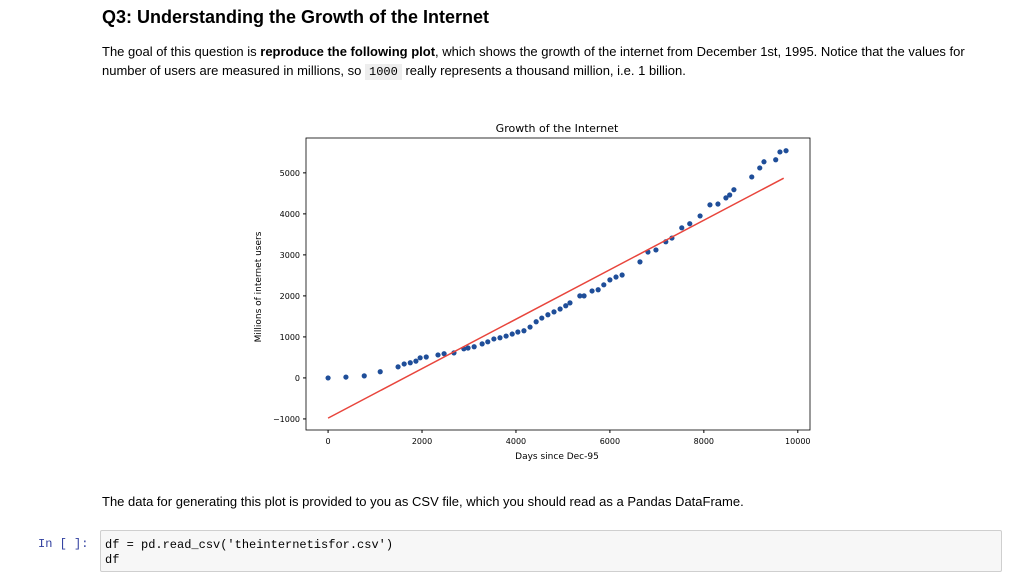  What do you see at coordinates (249, 545) in the screenshot?
I see `code-line: df = pd.read_csv('theinternetisfor.csv')` at bounding box center [249, 545].